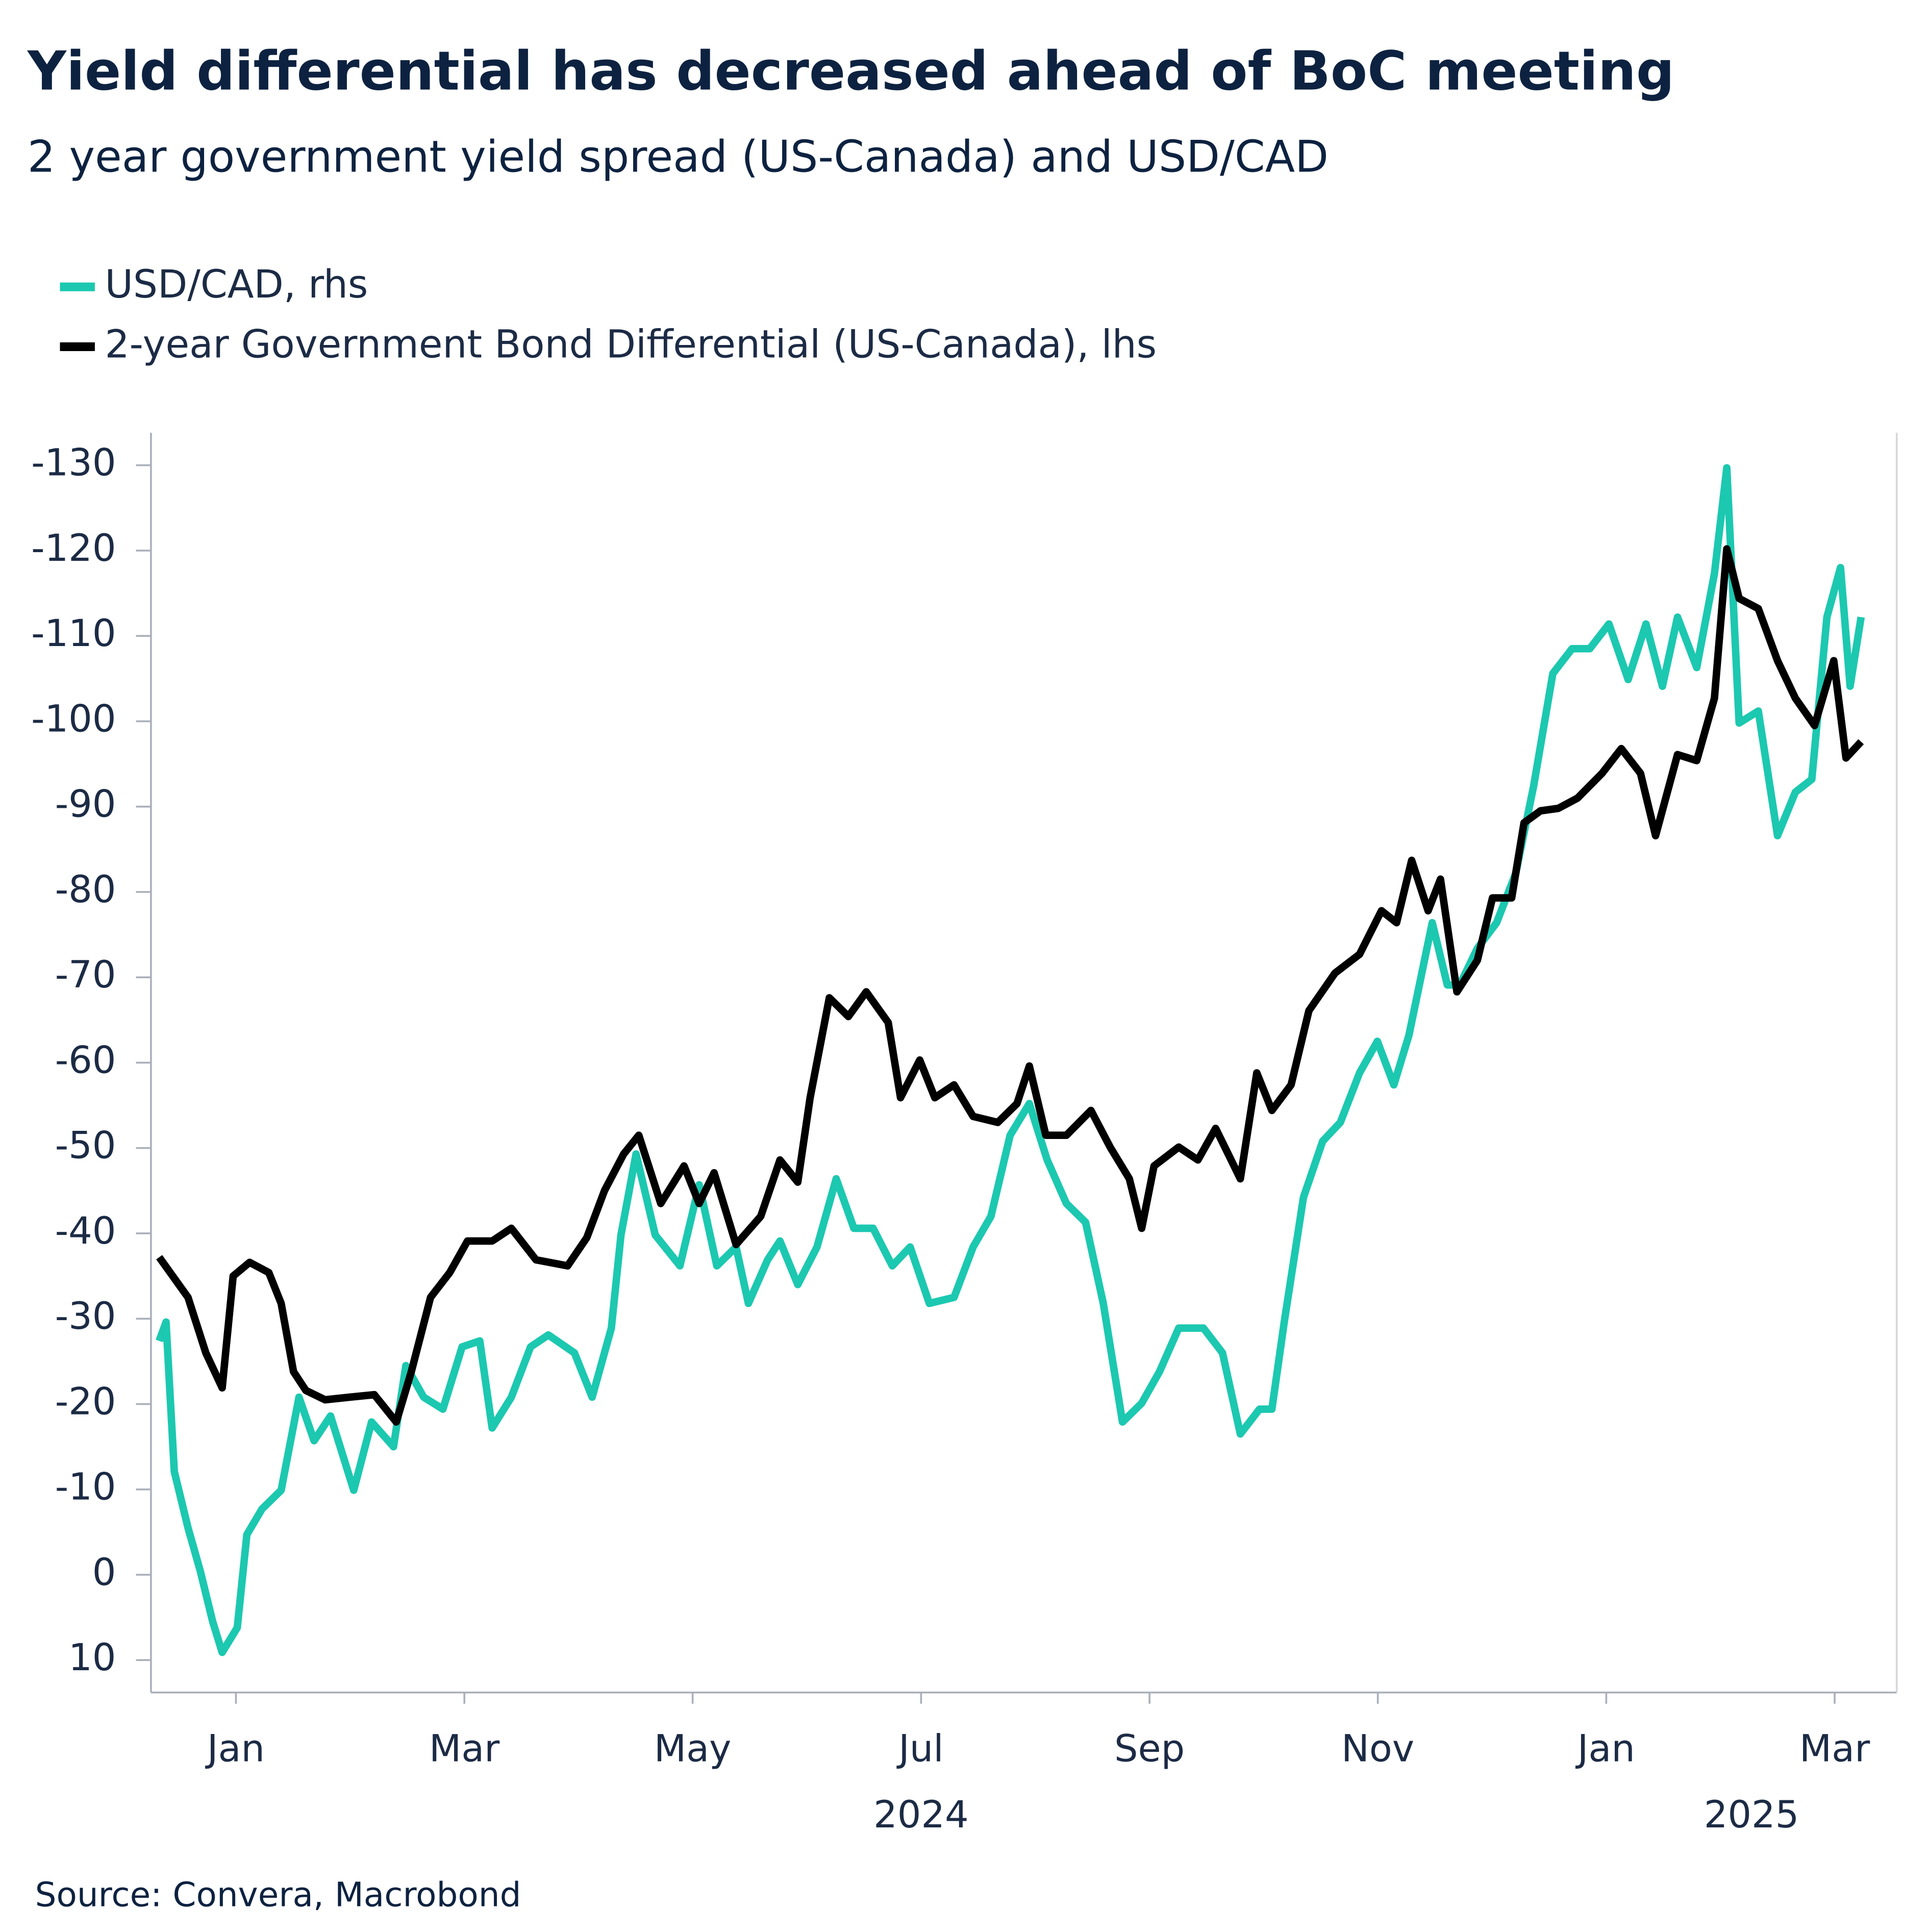 The image size is (1928, 1932). I want to click on x-tick-label: Sep, so click(1149, 1749).